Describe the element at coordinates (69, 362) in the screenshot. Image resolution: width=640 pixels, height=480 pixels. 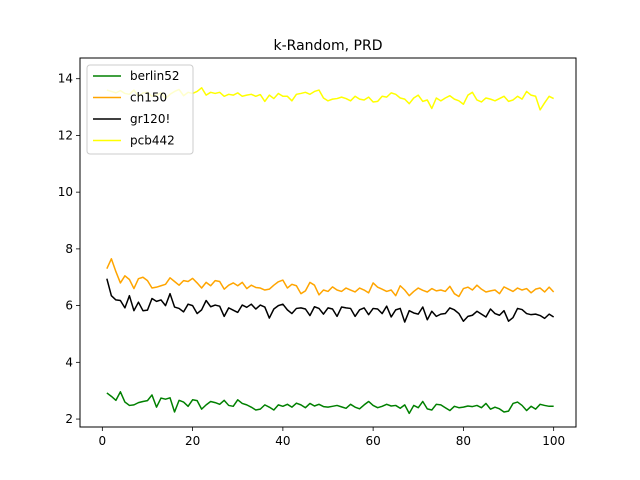
I see `y-tick-label: 4` at that location.